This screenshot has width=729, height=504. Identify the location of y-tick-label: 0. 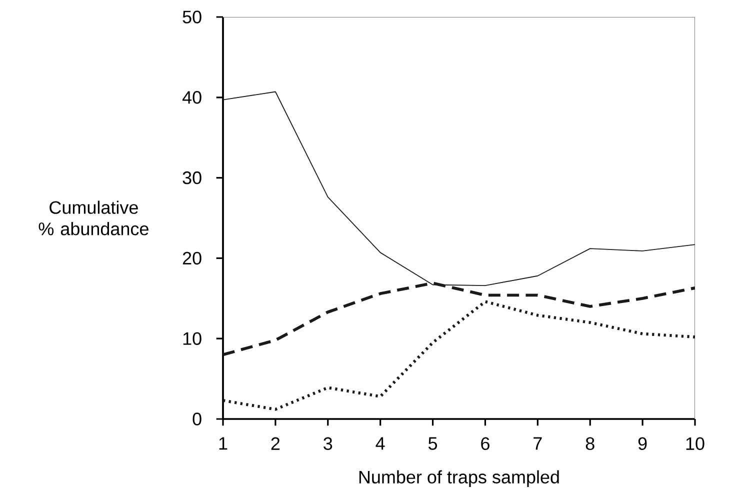
(197, 419).